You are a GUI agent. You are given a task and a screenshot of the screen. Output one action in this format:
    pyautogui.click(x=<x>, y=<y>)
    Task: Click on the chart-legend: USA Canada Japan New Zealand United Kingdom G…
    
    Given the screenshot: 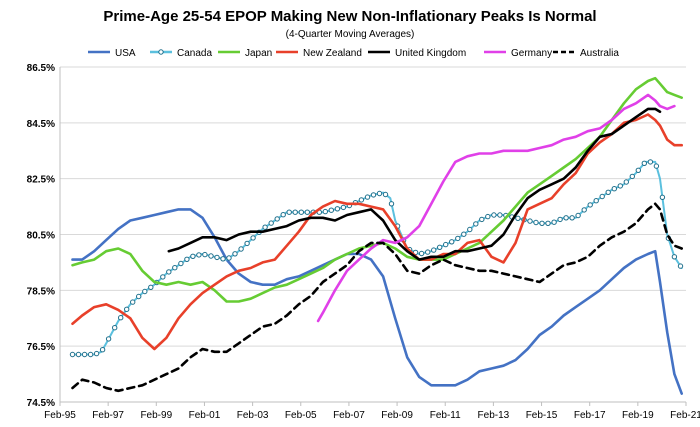 What is the action you would take?
    pyautogui.click(x=353, y=53)
    